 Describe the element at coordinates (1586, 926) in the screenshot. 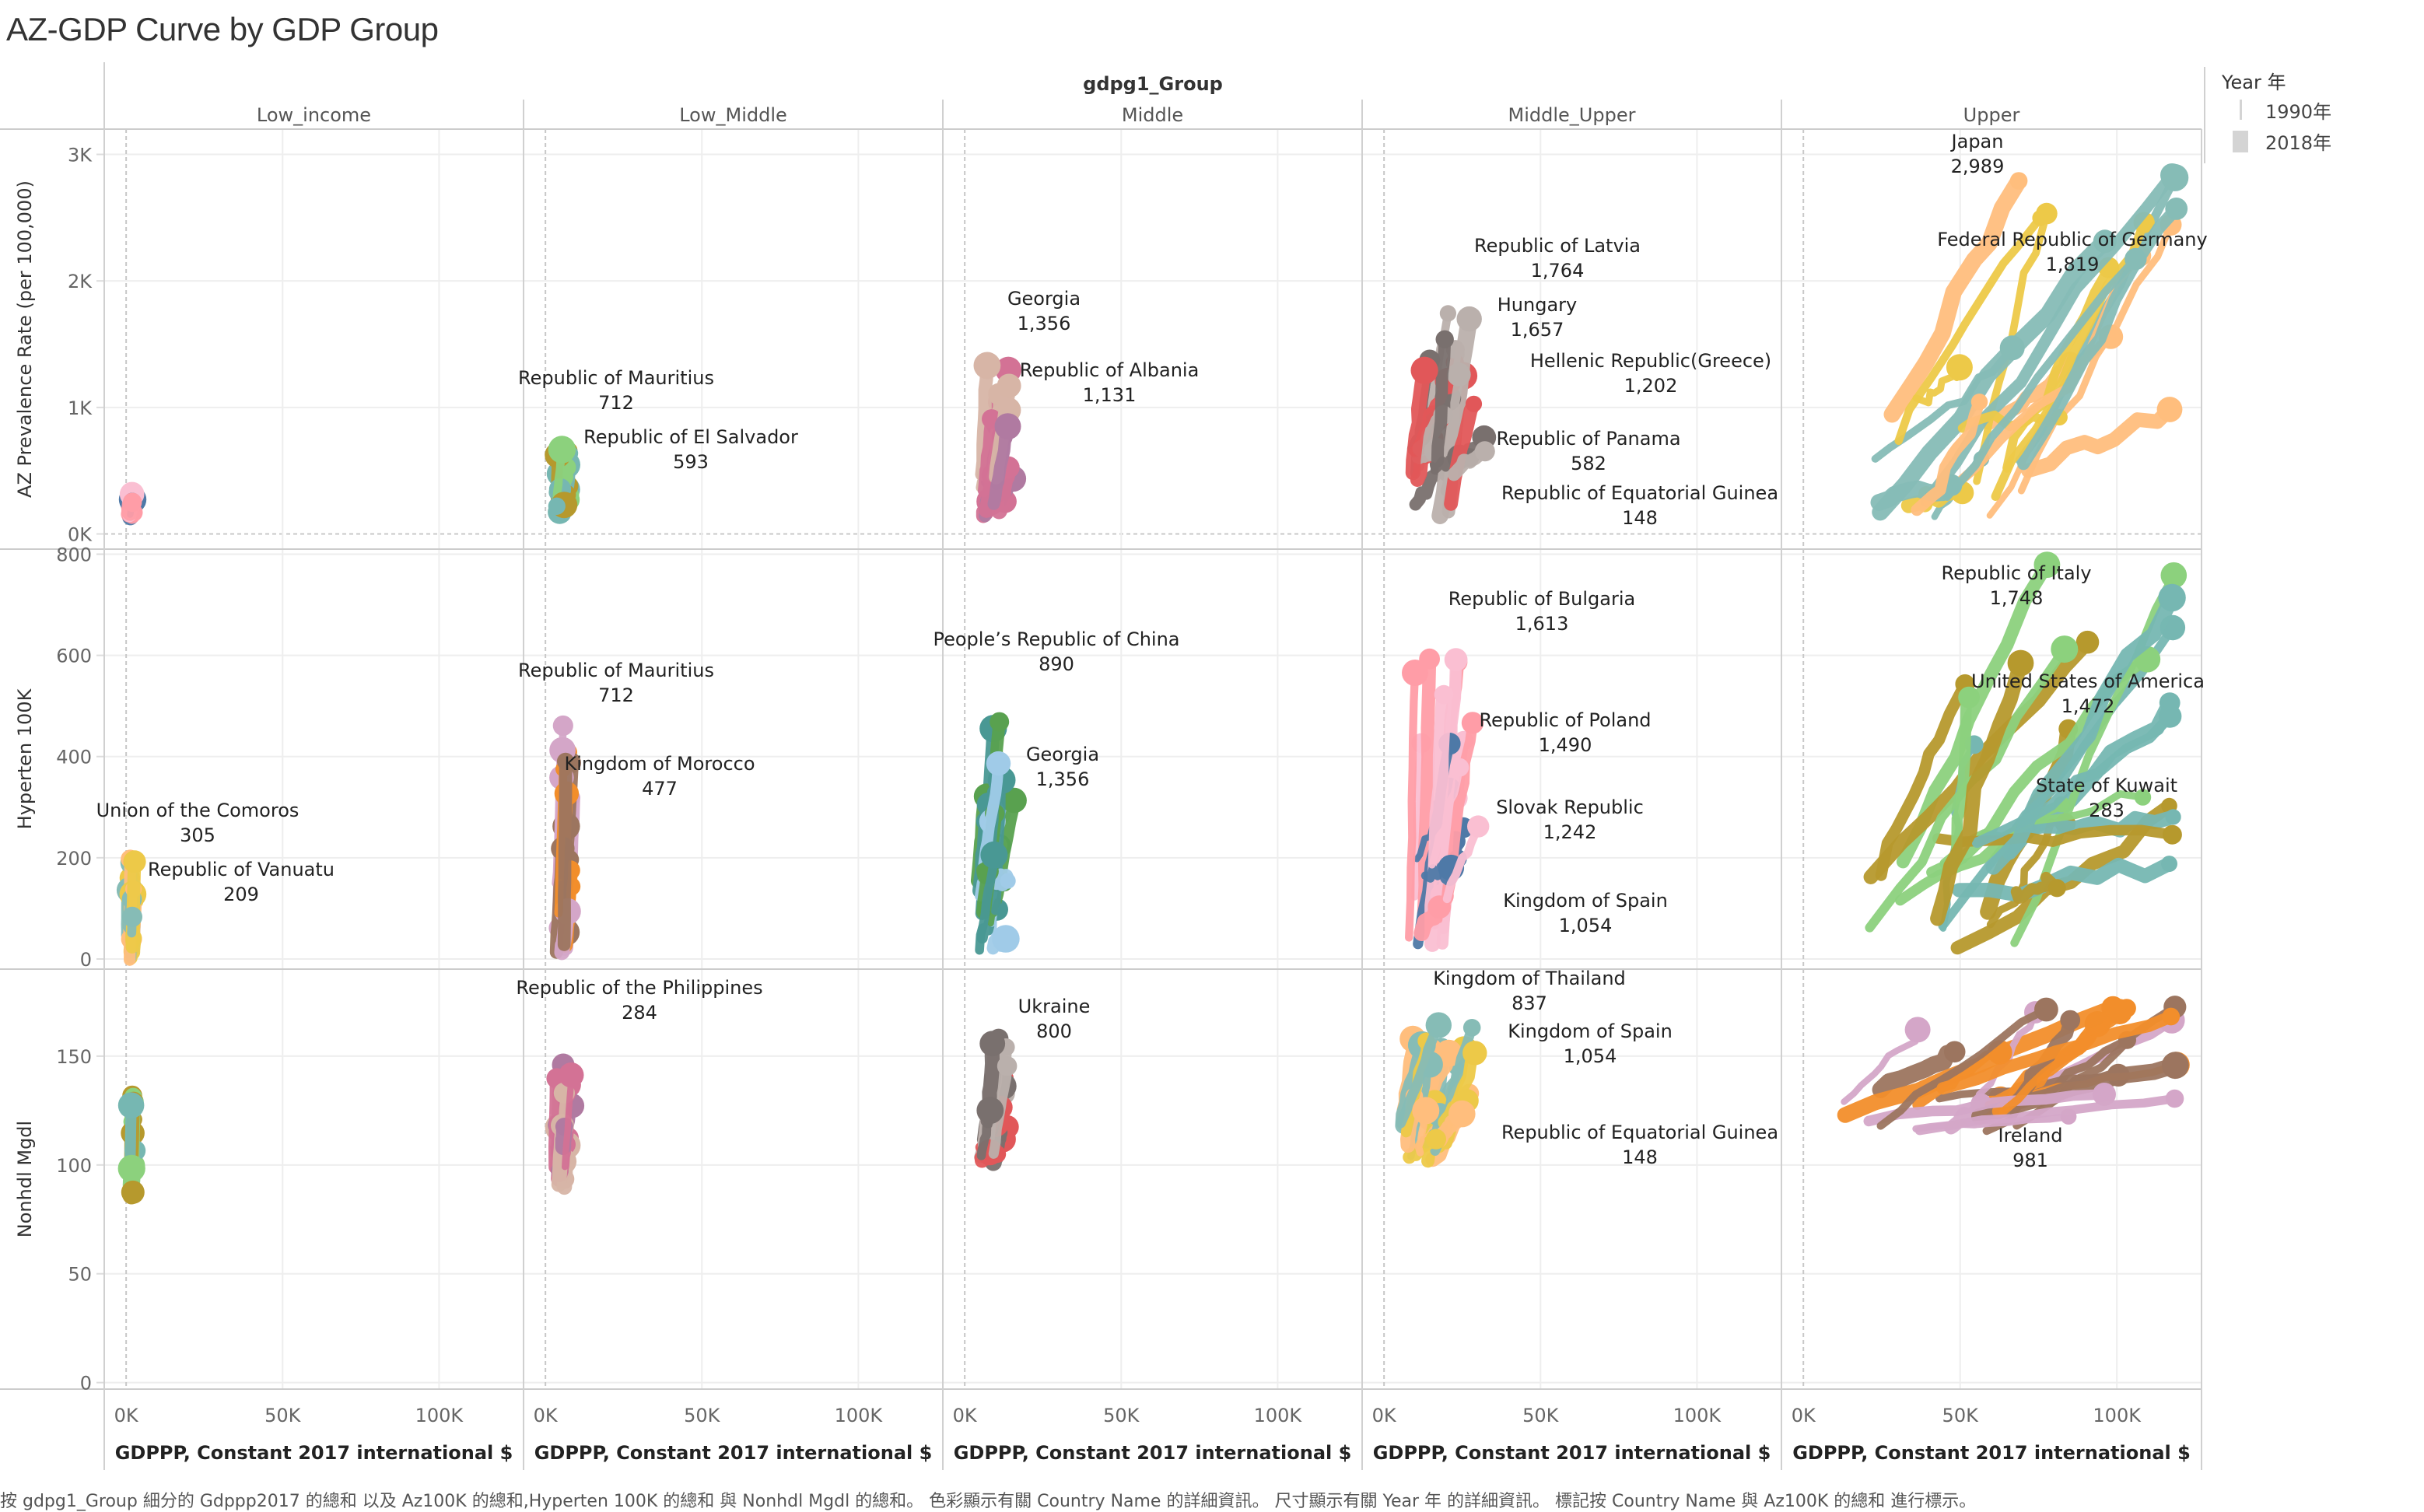

I see `annotation-value: 1,054` at that location.